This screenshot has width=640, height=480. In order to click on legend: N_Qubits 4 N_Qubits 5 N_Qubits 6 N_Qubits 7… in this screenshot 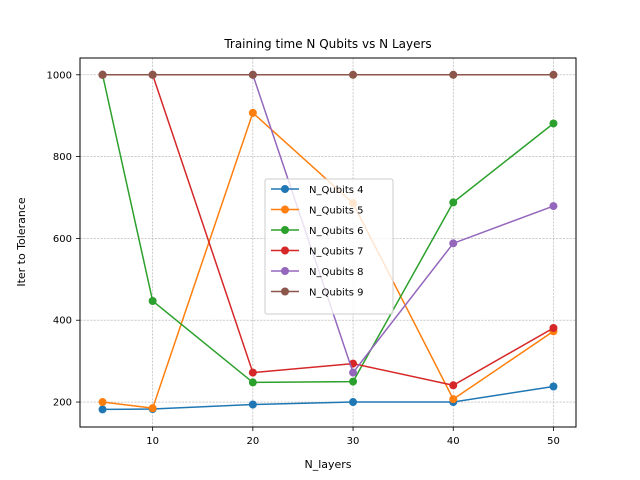, I will do `click(329, 246)`.